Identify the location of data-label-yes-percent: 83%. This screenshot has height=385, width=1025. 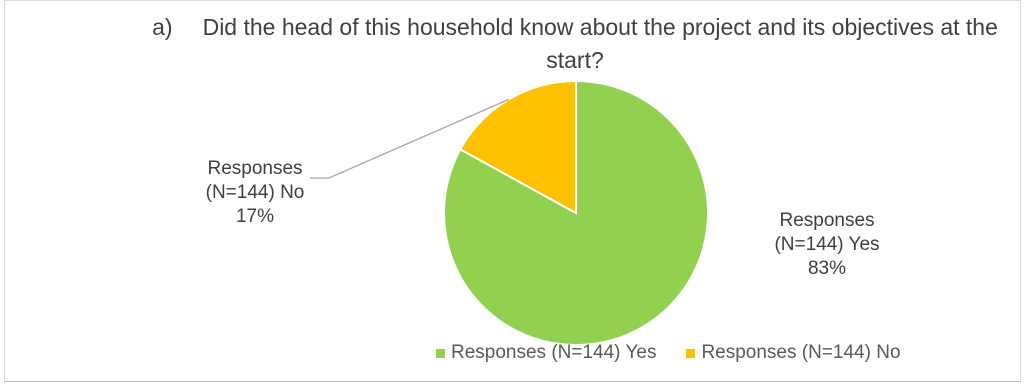
(827, 268).